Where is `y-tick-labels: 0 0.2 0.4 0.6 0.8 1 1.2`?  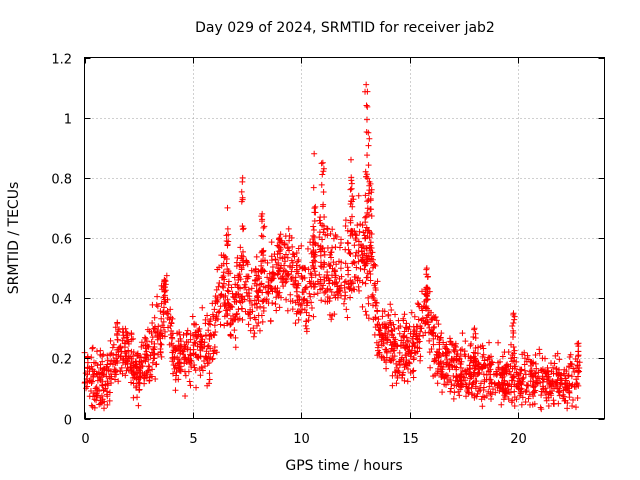
y-tick-labels: 0 0.2 0.4 0.6 0.8 1 1.2 is located at coordinates (61, 241).